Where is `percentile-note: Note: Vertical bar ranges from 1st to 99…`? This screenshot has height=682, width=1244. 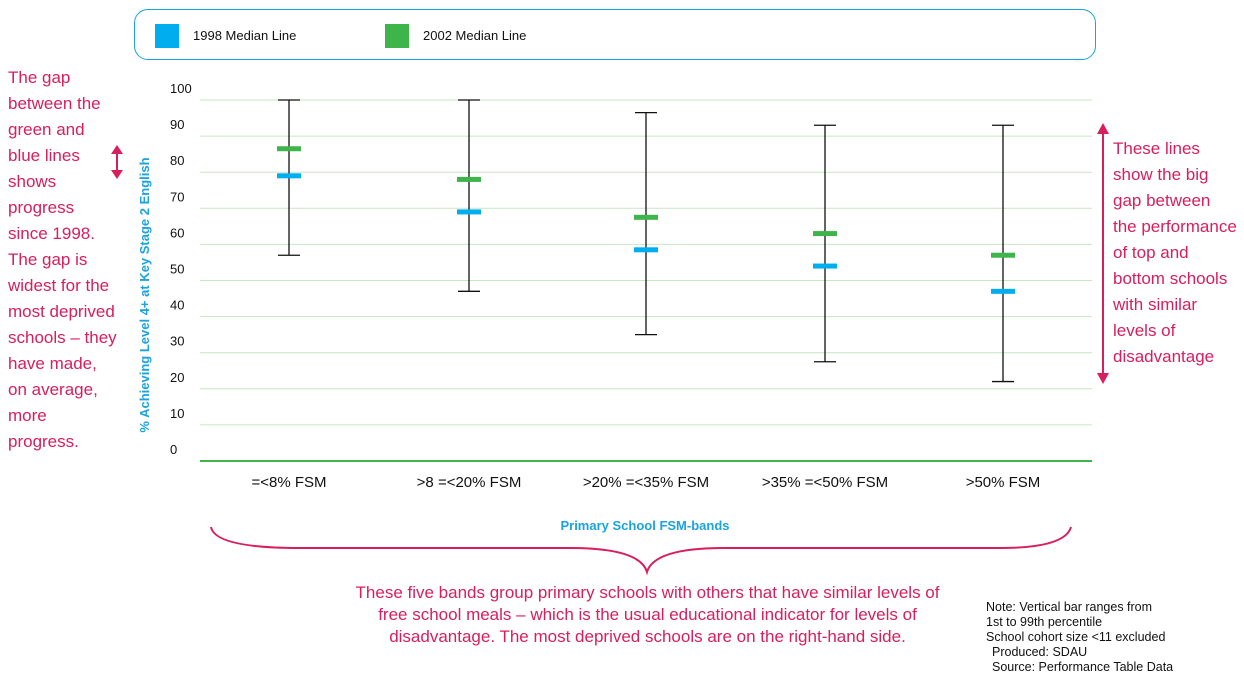
percentile-note: Note: Vertical bar ranges from 1st to 99… is located at coordinates (1075, 622).